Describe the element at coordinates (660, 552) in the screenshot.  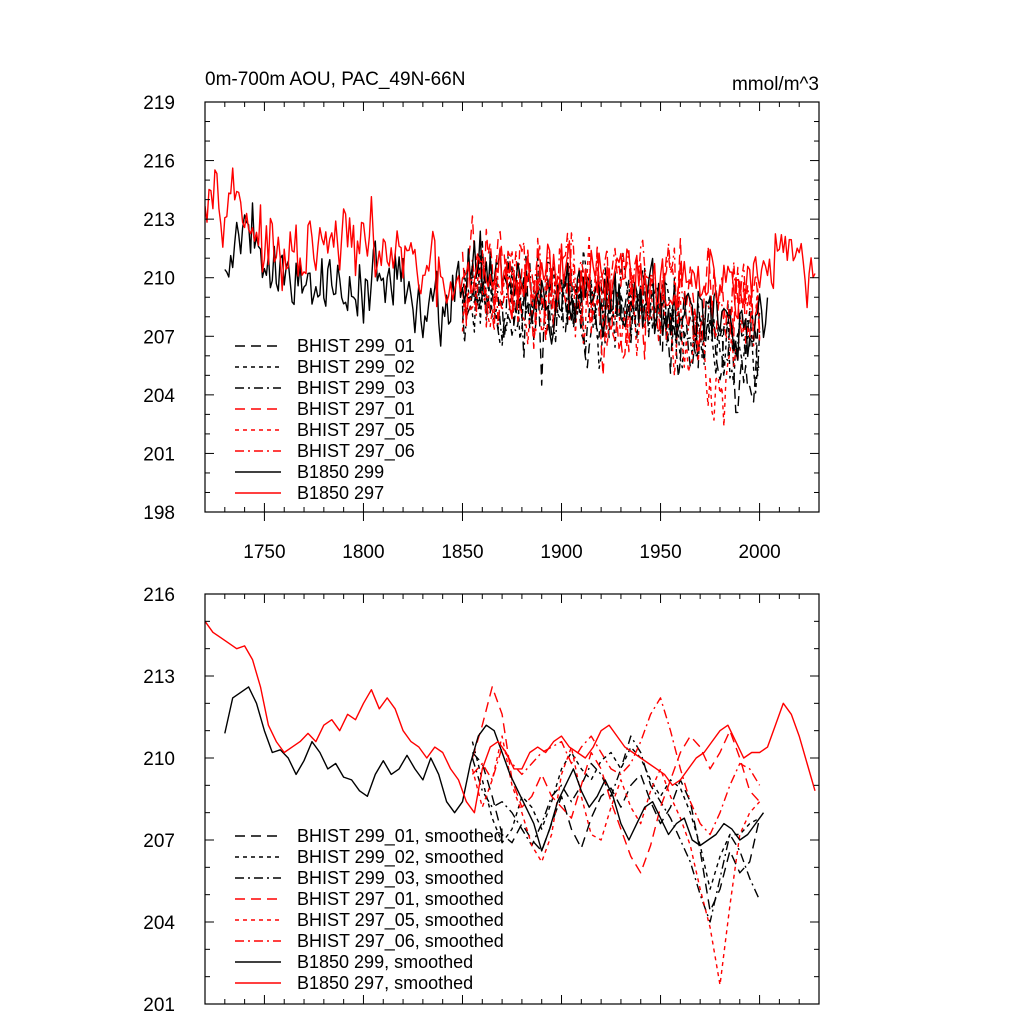
I see `x-tick-label: 1950` at that location.